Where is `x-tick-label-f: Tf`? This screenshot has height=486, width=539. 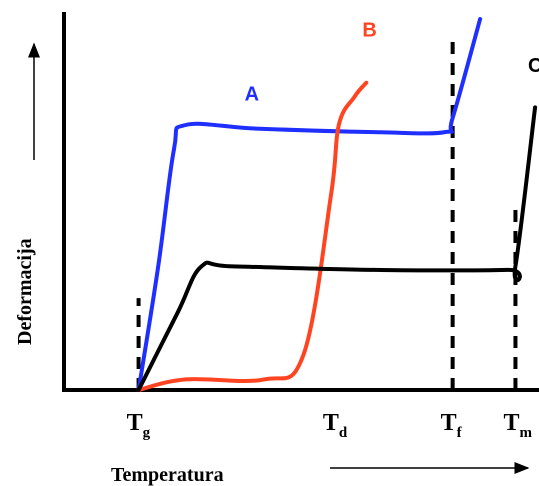 x-tick-label-f: Tf is located at coordinates (452, 425).